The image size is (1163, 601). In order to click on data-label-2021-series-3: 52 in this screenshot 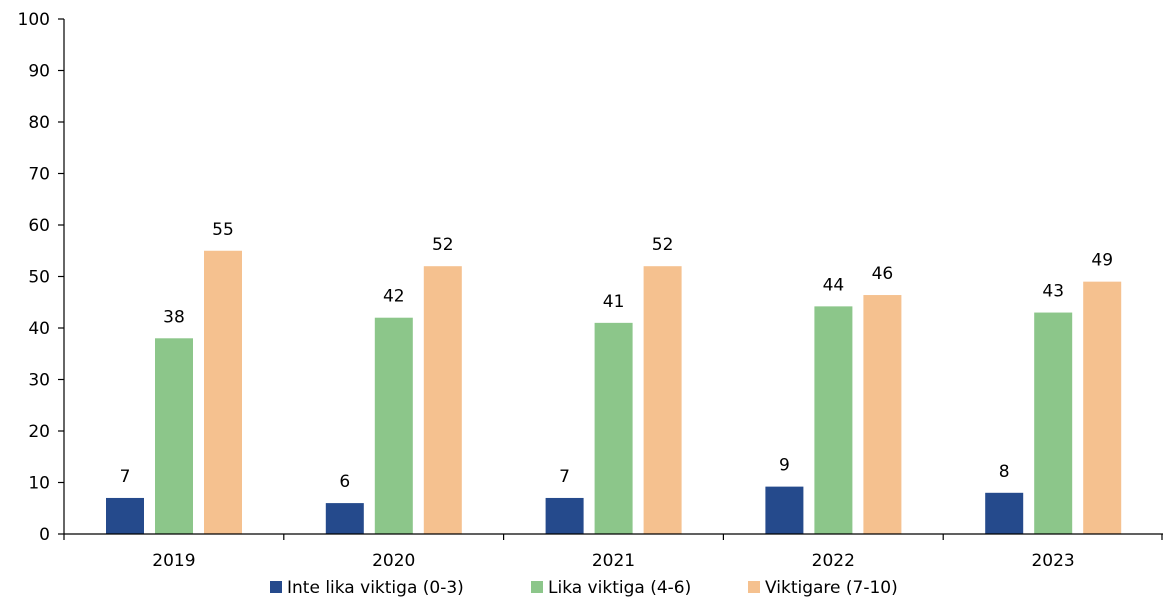, I will do `click(663, 245)`.